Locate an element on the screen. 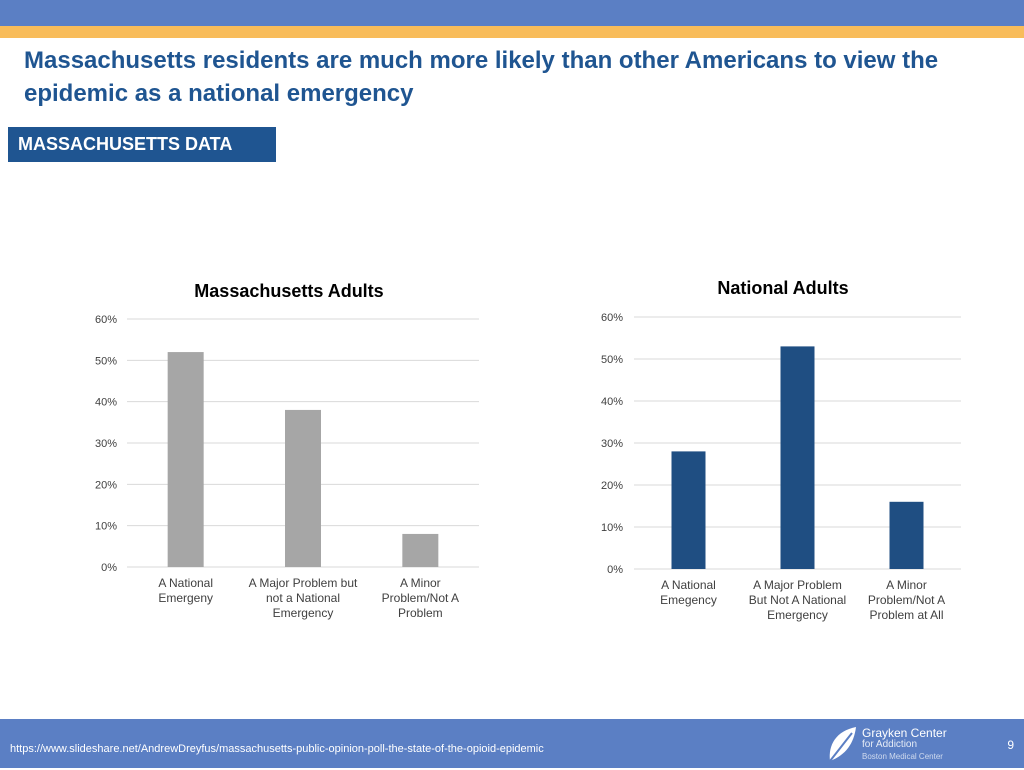 The width and height of the screenshot is (1024, 770). chart-title-massachusetts: Massachusetts Adults is located at coordinates (289, 291).